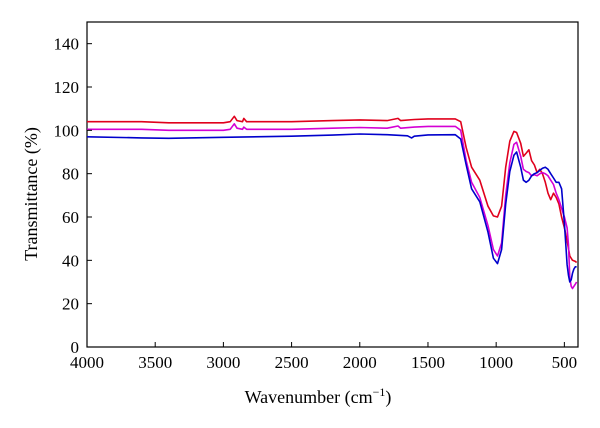  I want to click on x-tick-label: 500, so click(565, 362).